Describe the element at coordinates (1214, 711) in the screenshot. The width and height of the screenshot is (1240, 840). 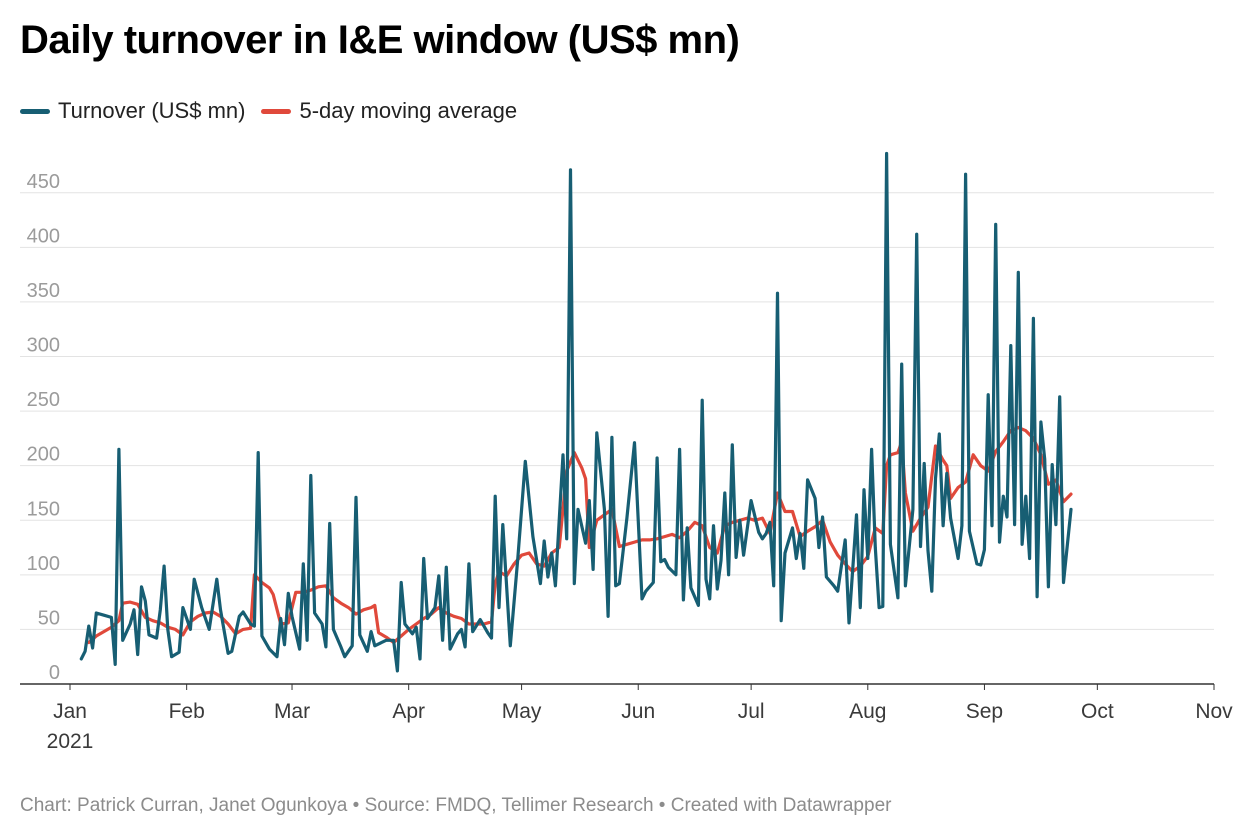
I see `x-tick-label: Nov` at that location.